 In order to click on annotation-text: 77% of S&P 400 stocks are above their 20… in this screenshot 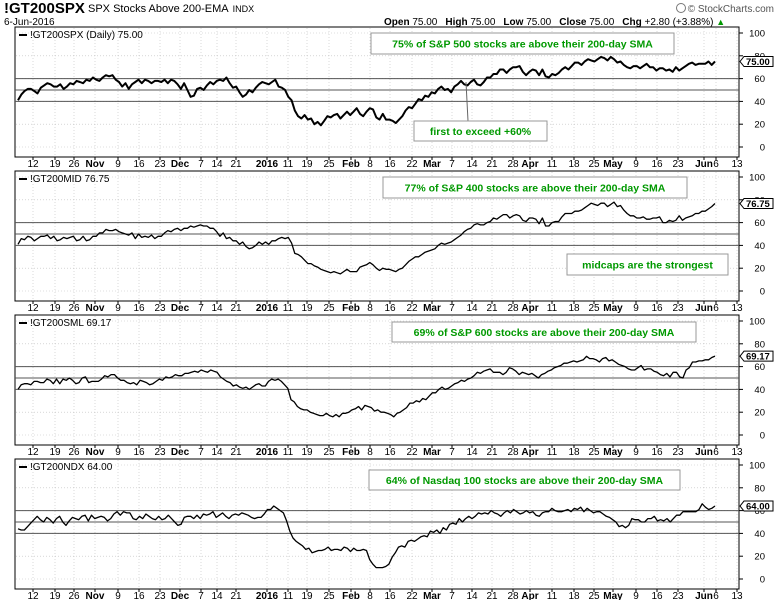, I will do `click(535, 189)`.